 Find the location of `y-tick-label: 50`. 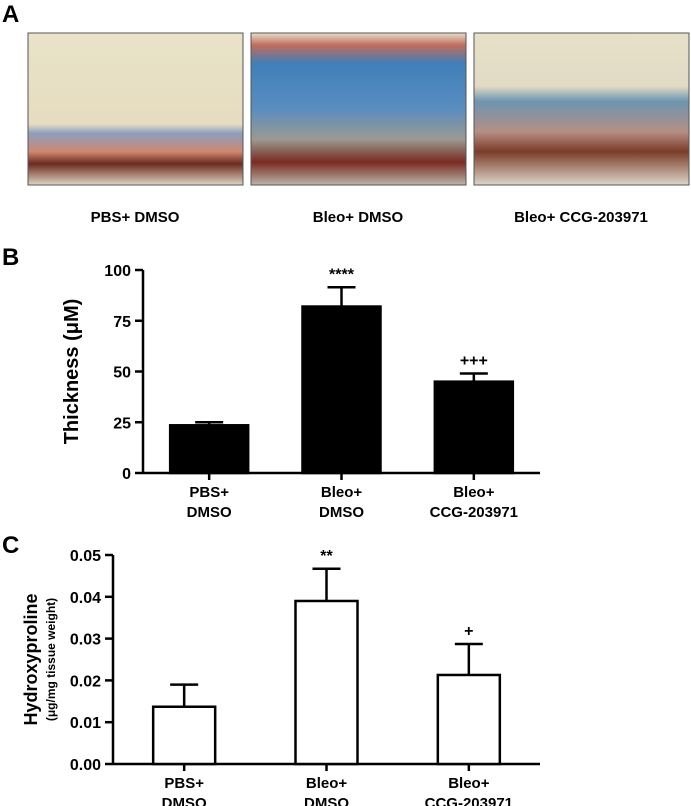

y-tick-label: 50 is located at coordinates (122, 373).